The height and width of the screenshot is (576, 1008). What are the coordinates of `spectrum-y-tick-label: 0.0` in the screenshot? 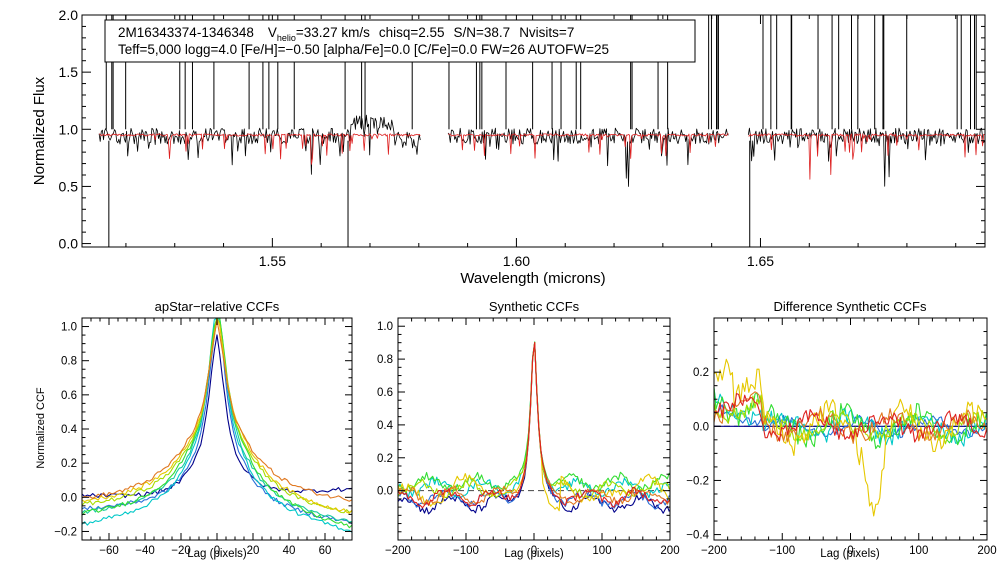 It's located at (69, 244).